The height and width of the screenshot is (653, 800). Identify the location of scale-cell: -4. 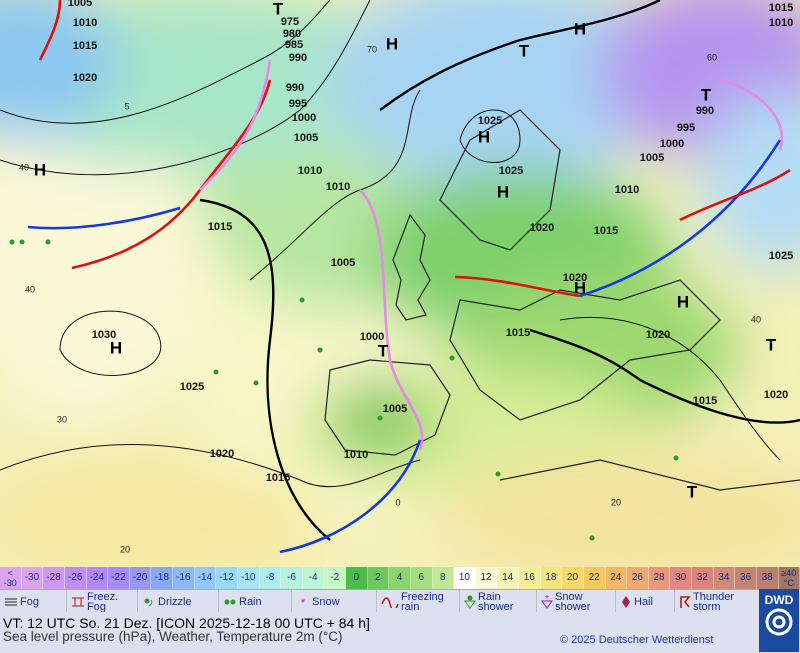
(313, 578).